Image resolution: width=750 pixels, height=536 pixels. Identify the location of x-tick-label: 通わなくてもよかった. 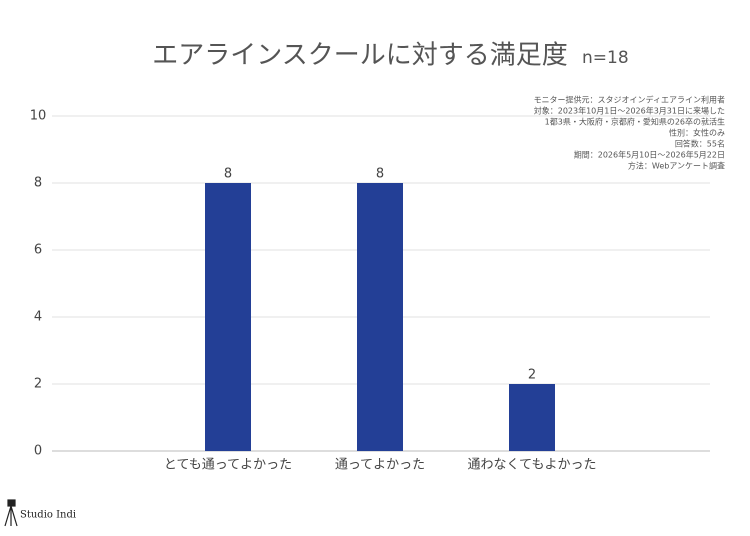
(532, 465).